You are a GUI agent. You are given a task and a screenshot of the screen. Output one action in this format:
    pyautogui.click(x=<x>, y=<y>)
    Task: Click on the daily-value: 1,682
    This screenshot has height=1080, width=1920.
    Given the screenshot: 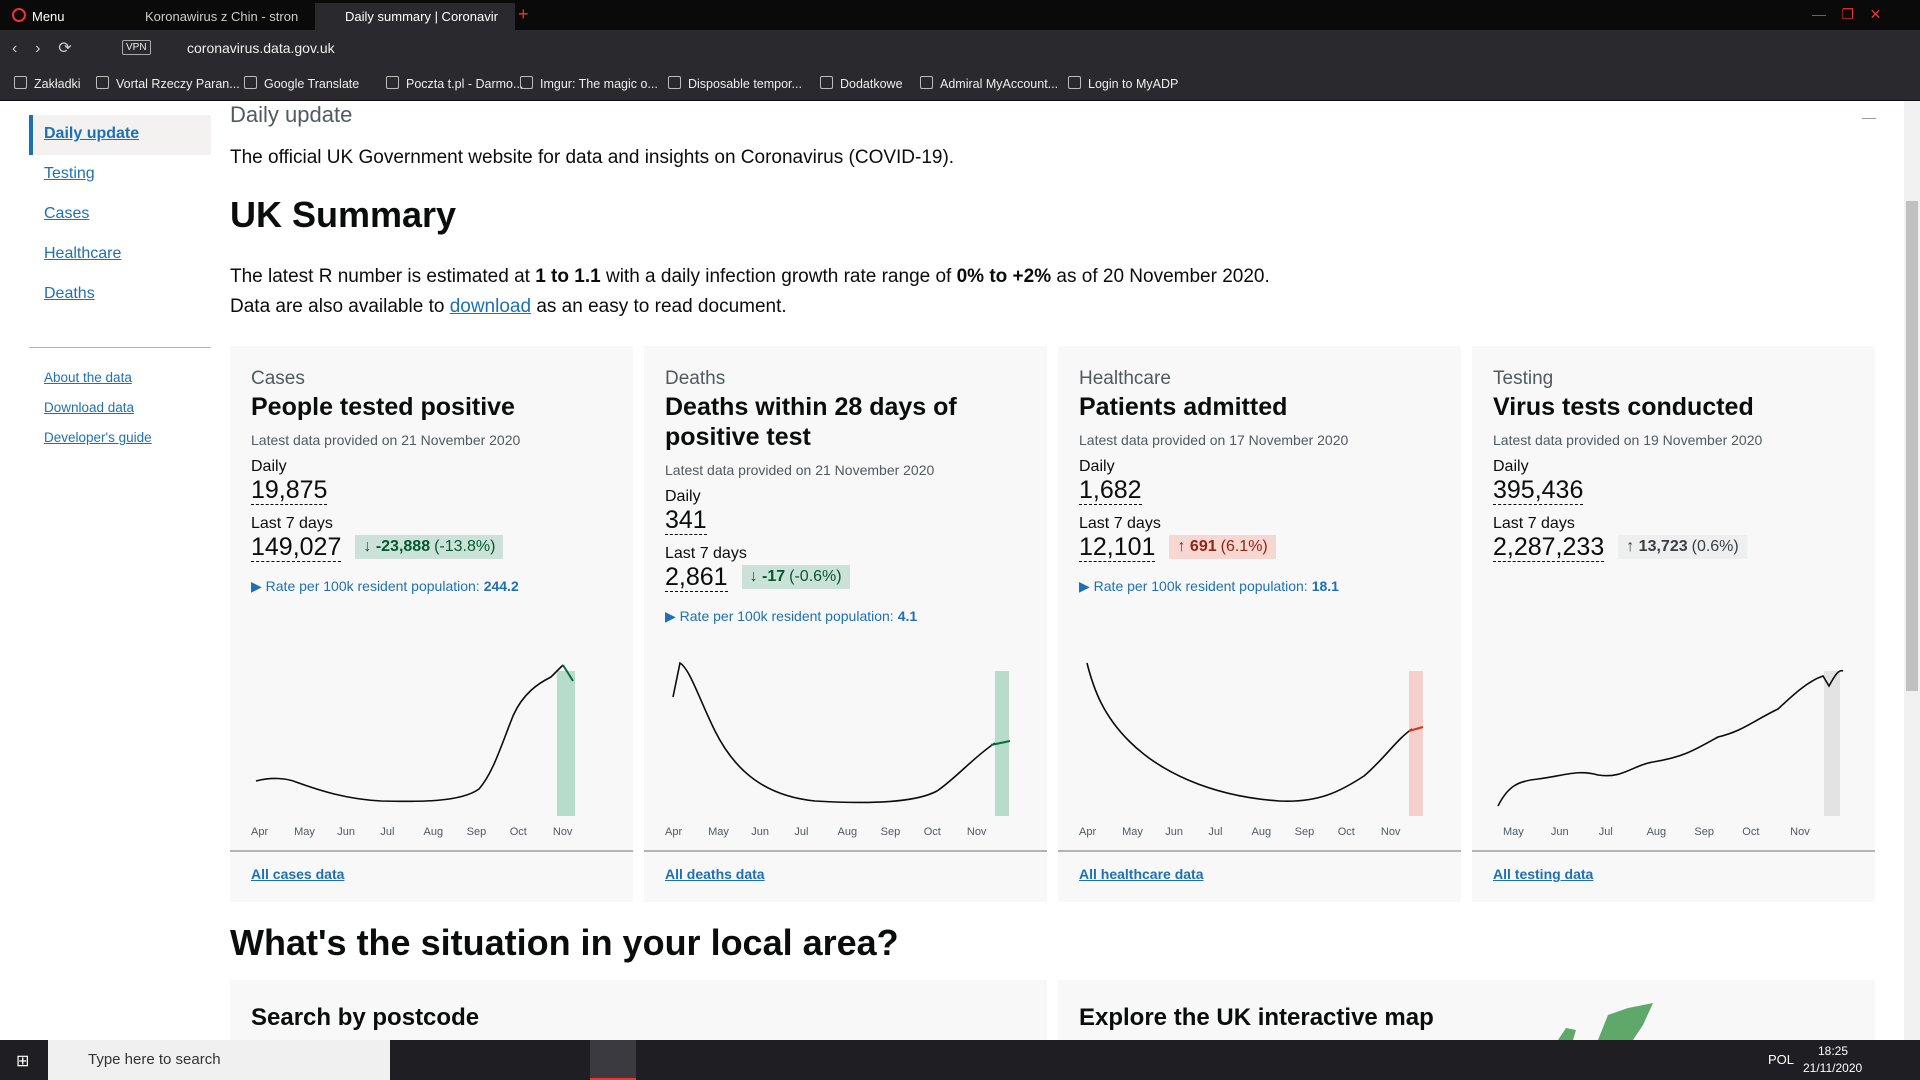 What is the action you would take?
    pyautogui.click(x=1110, y=490)
    